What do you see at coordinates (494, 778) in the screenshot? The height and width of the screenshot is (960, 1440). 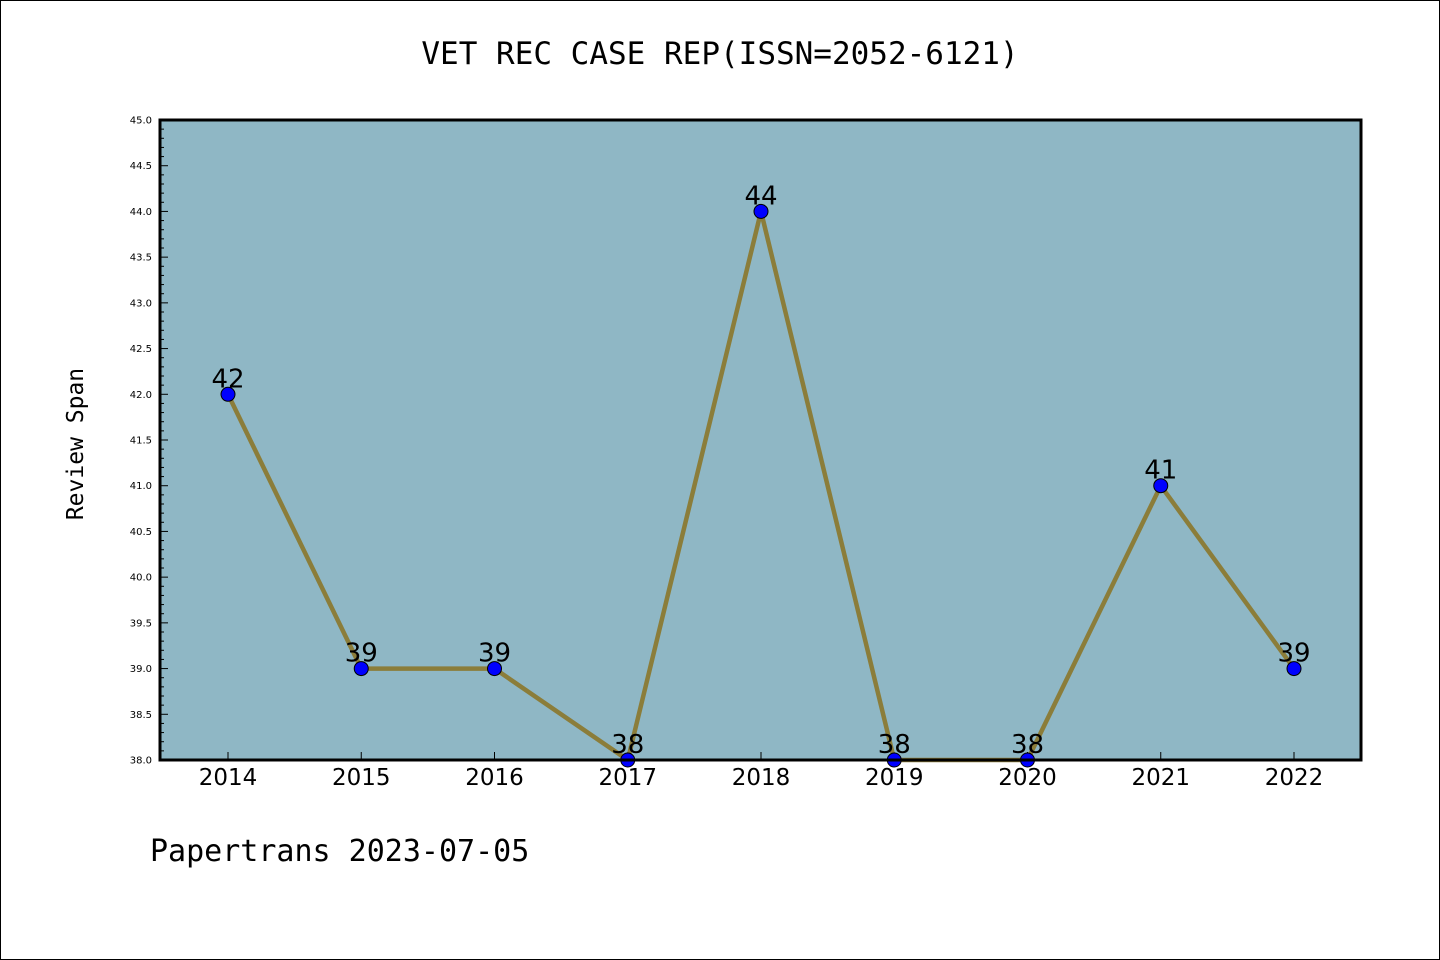 I see `x-tick-label: 2016` at bounding box center [494, 778].